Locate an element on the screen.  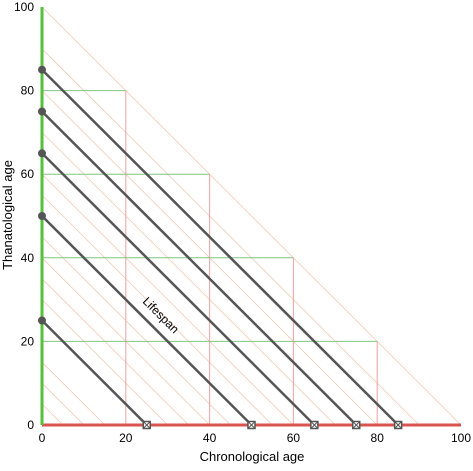
lifespan-annotation: Lifespan is located at coordinates (161, 315).